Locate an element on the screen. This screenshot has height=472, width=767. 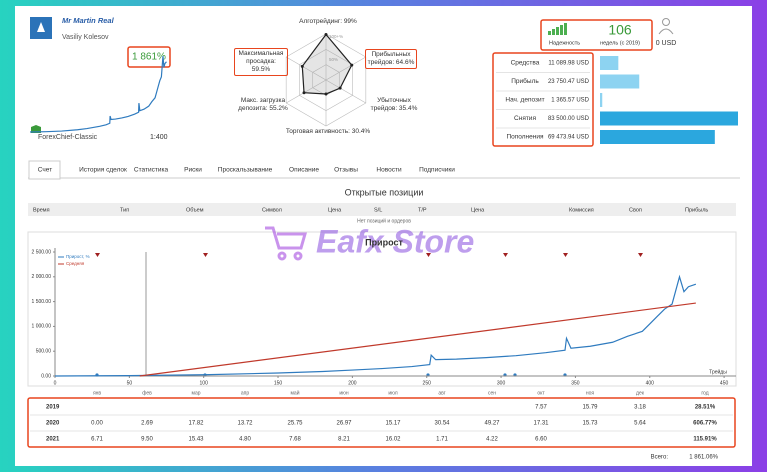
subscribers: 0 USD is located at coordinates (666, 43).